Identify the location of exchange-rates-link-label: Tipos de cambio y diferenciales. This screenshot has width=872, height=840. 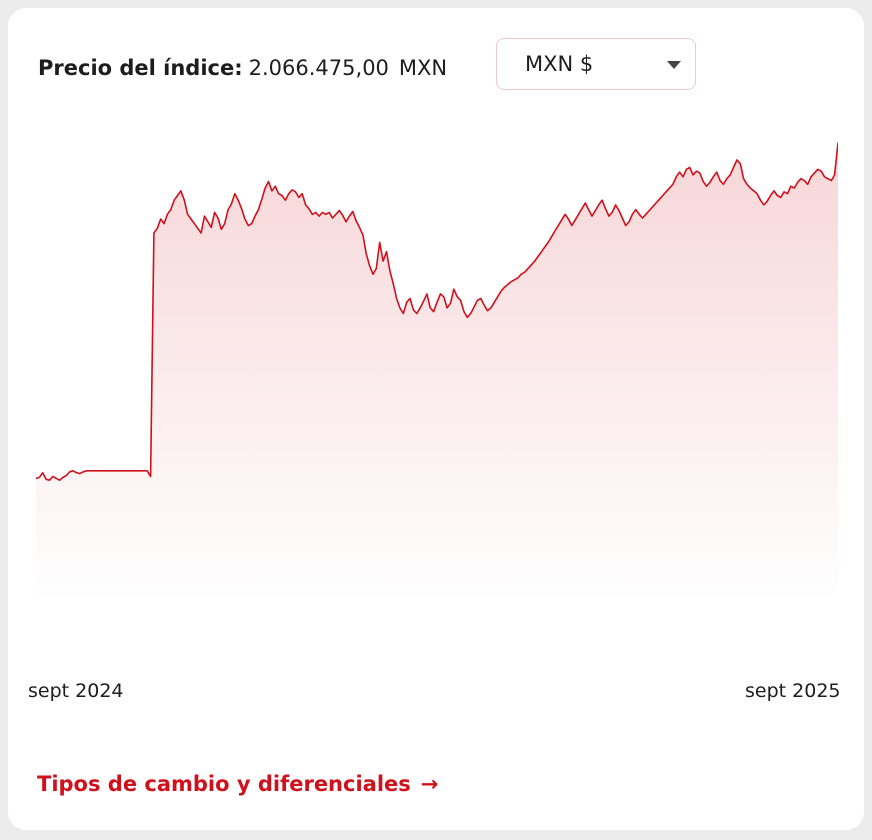
(224, 784).